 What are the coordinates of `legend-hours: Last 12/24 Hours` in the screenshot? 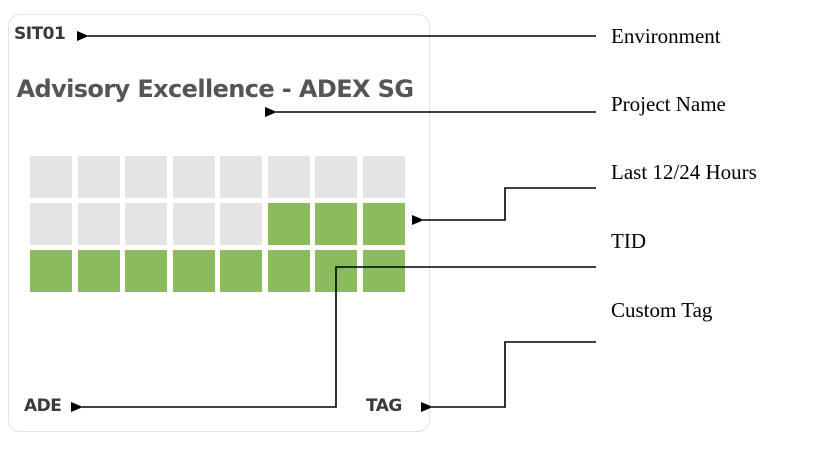 It's located at (684, 172).